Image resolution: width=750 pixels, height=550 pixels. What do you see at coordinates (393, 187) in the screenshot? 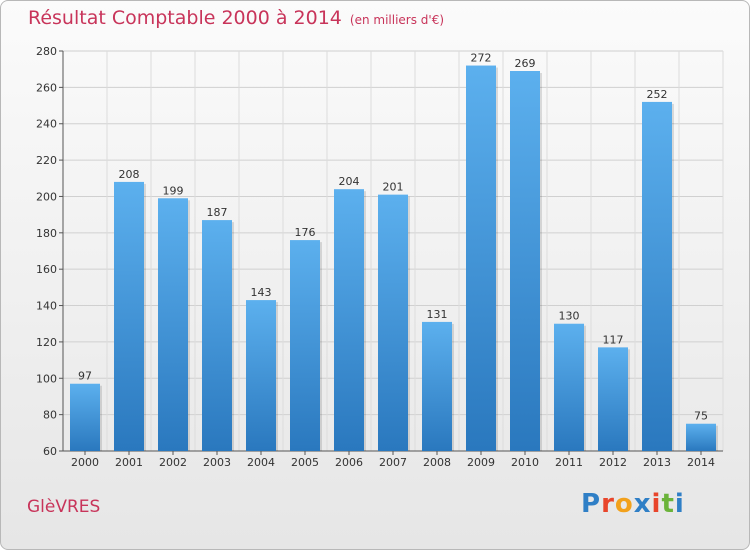
I see `data-label: 201` at bounding box center [393, 187].